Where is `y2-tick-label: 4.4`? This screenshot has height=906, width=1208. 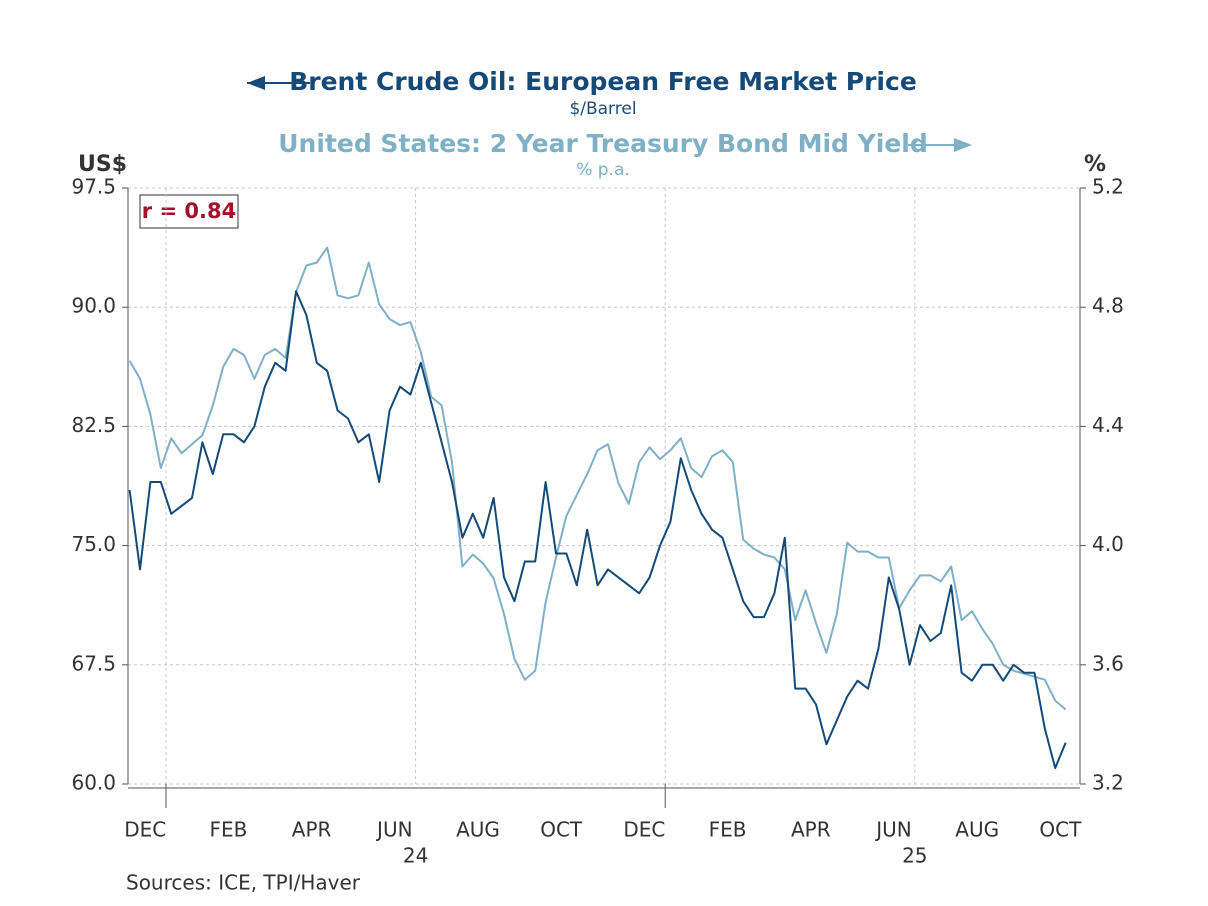 y2-tick-label: 4.4 is located at coordinates (1108, 425).